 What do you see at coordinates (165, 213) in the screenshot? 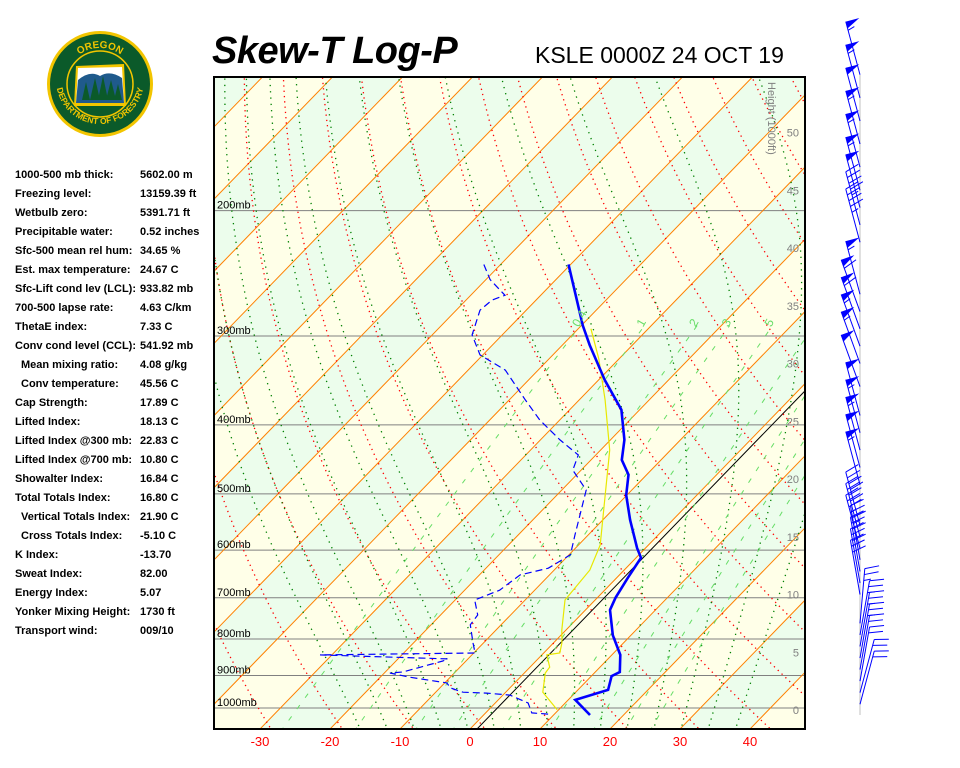
I see `stat-value: 5391.71 ft` at bounding box center [165, 213].